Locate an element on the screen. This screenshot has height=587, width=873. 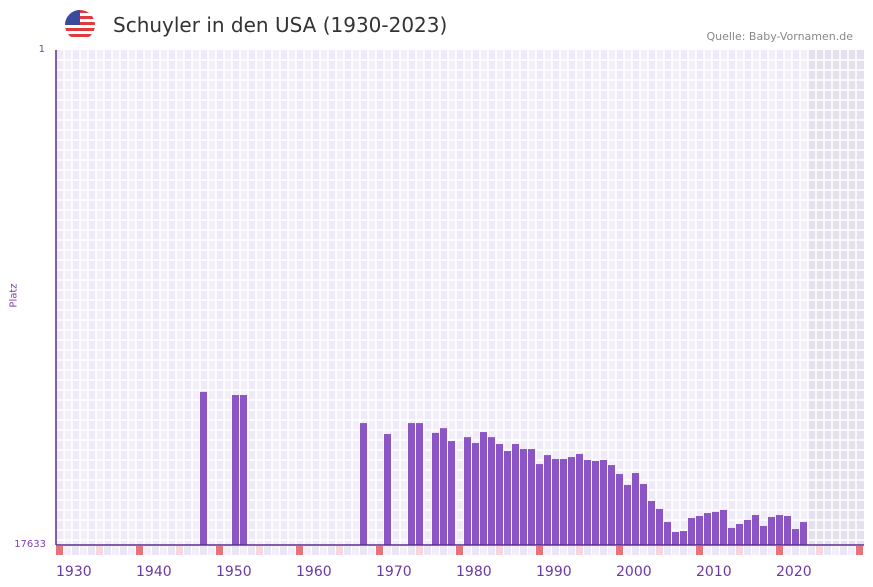
bar-1981 is located at coordinates (467, 491).